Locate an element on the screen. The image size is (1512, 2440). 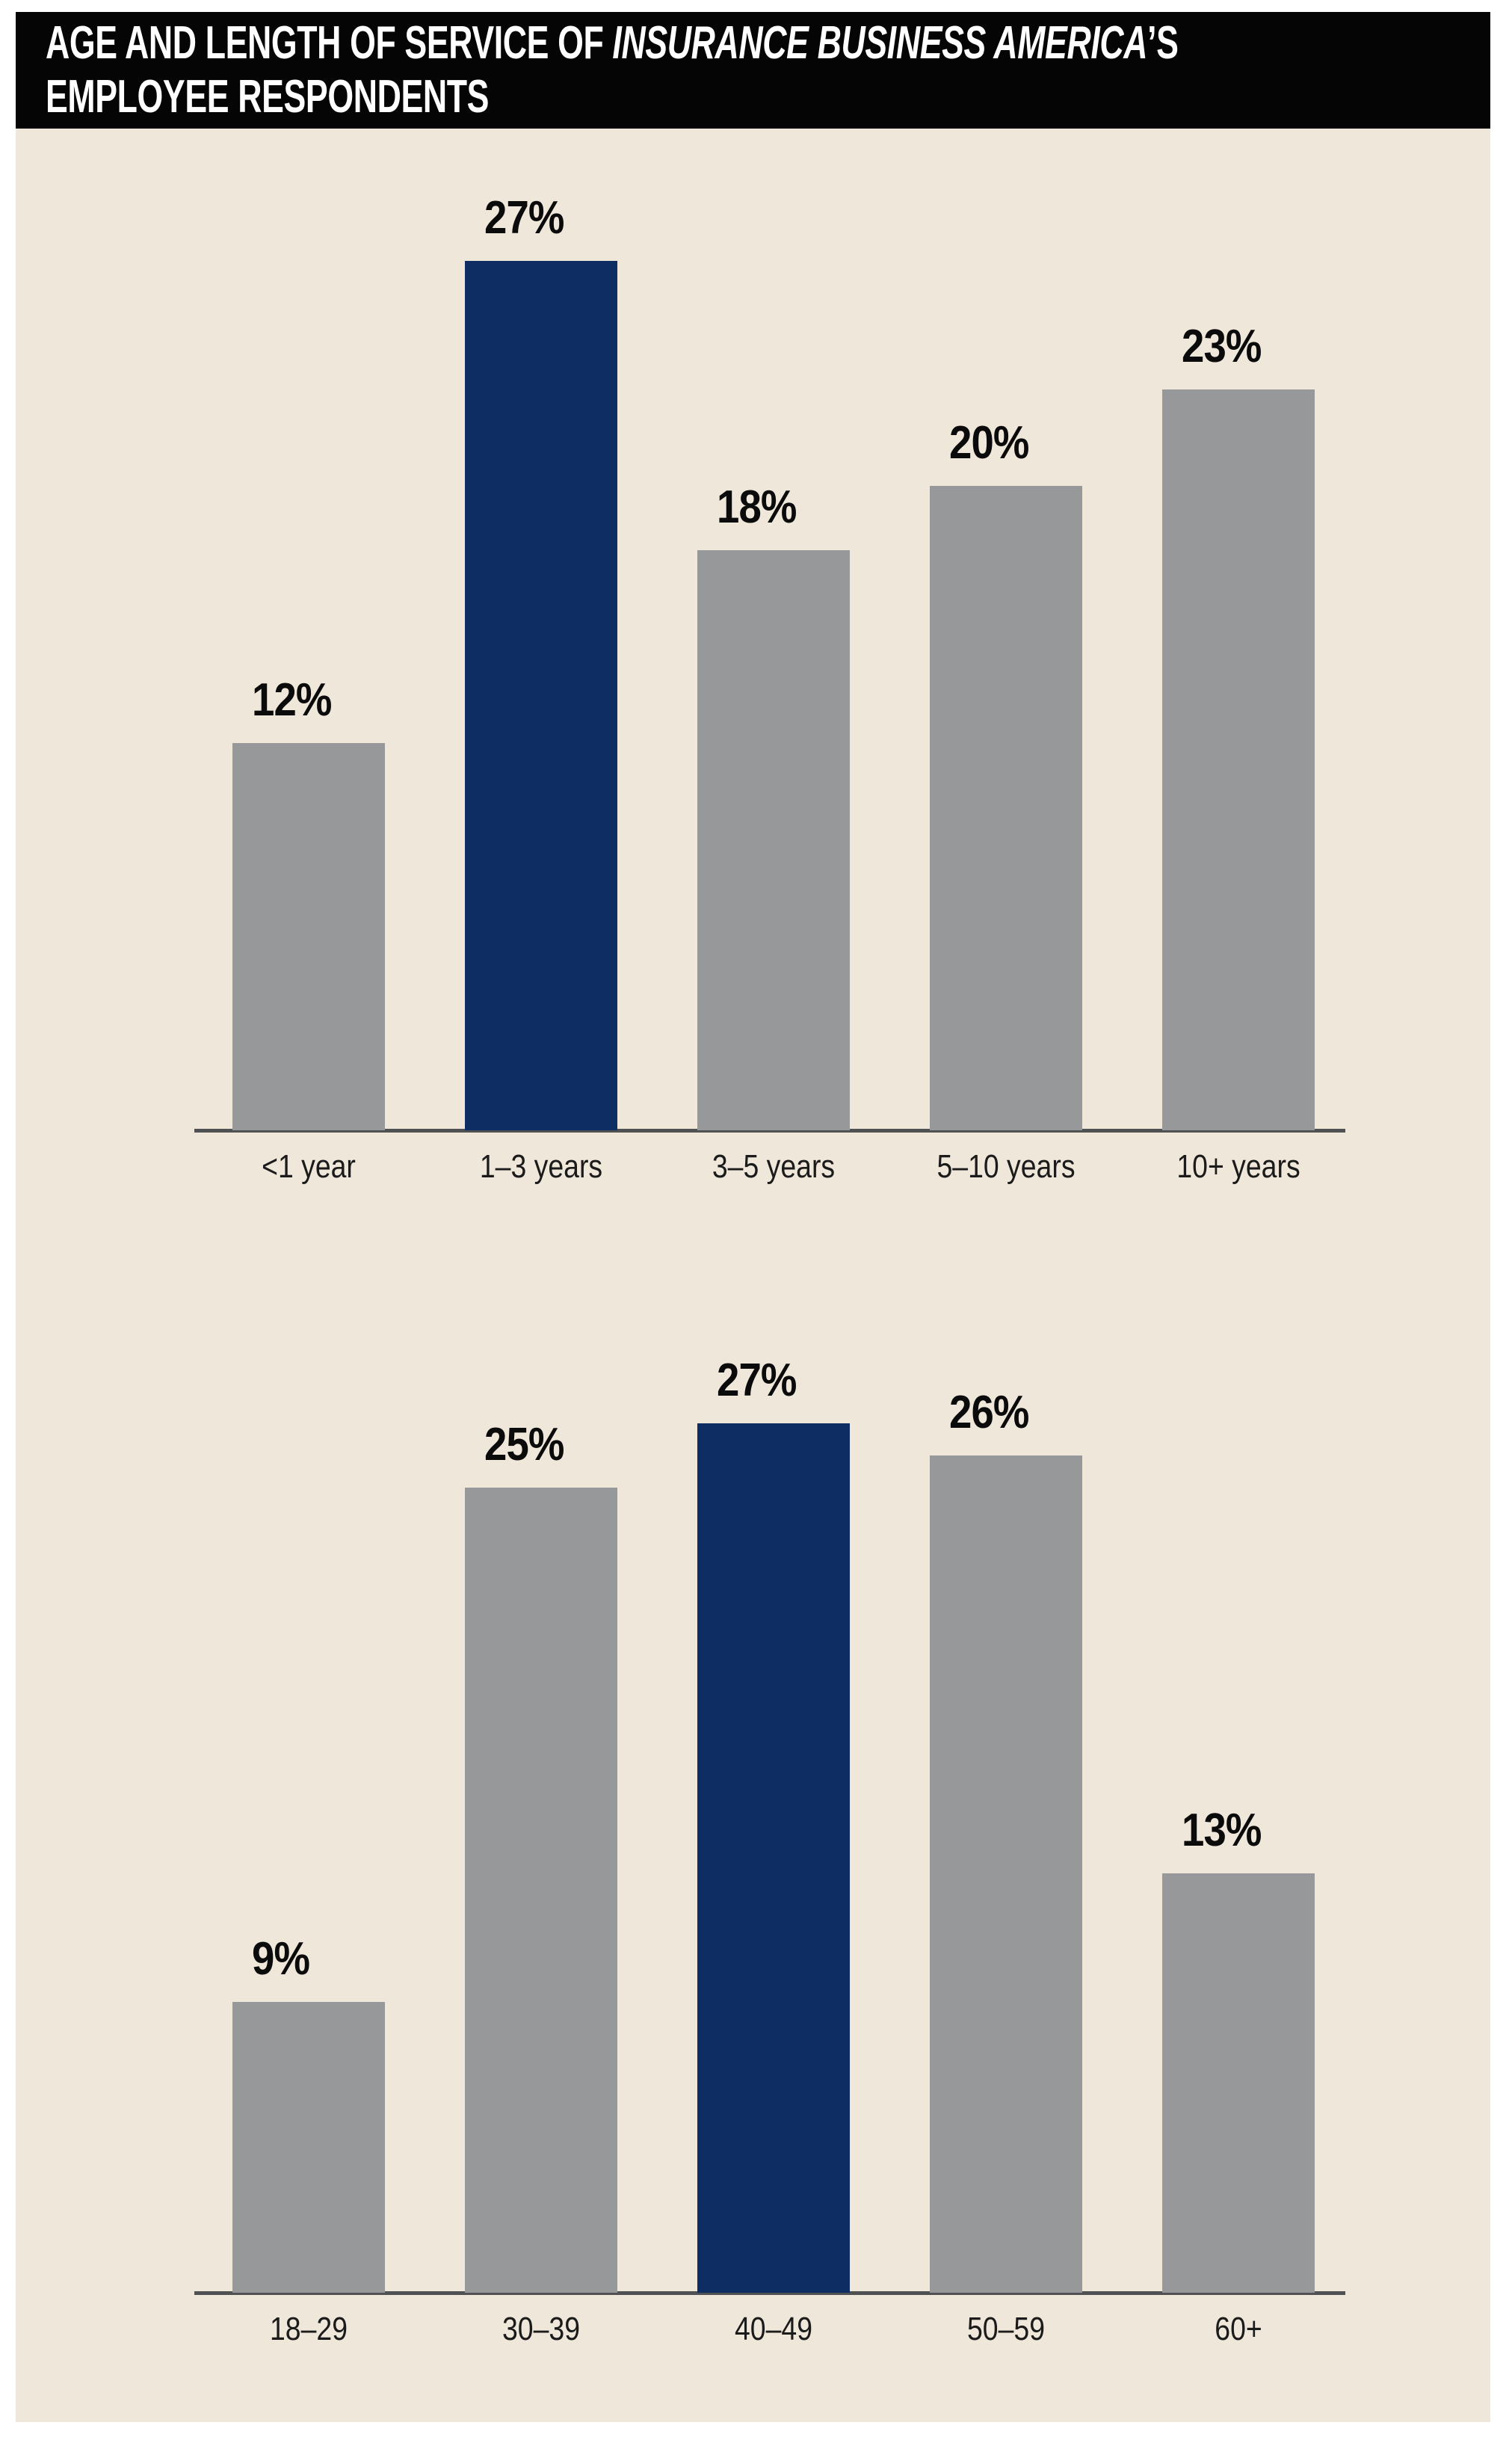
title-line-2: EMPLOYEE RESPONDENTS is located at coordinates (268, 97).